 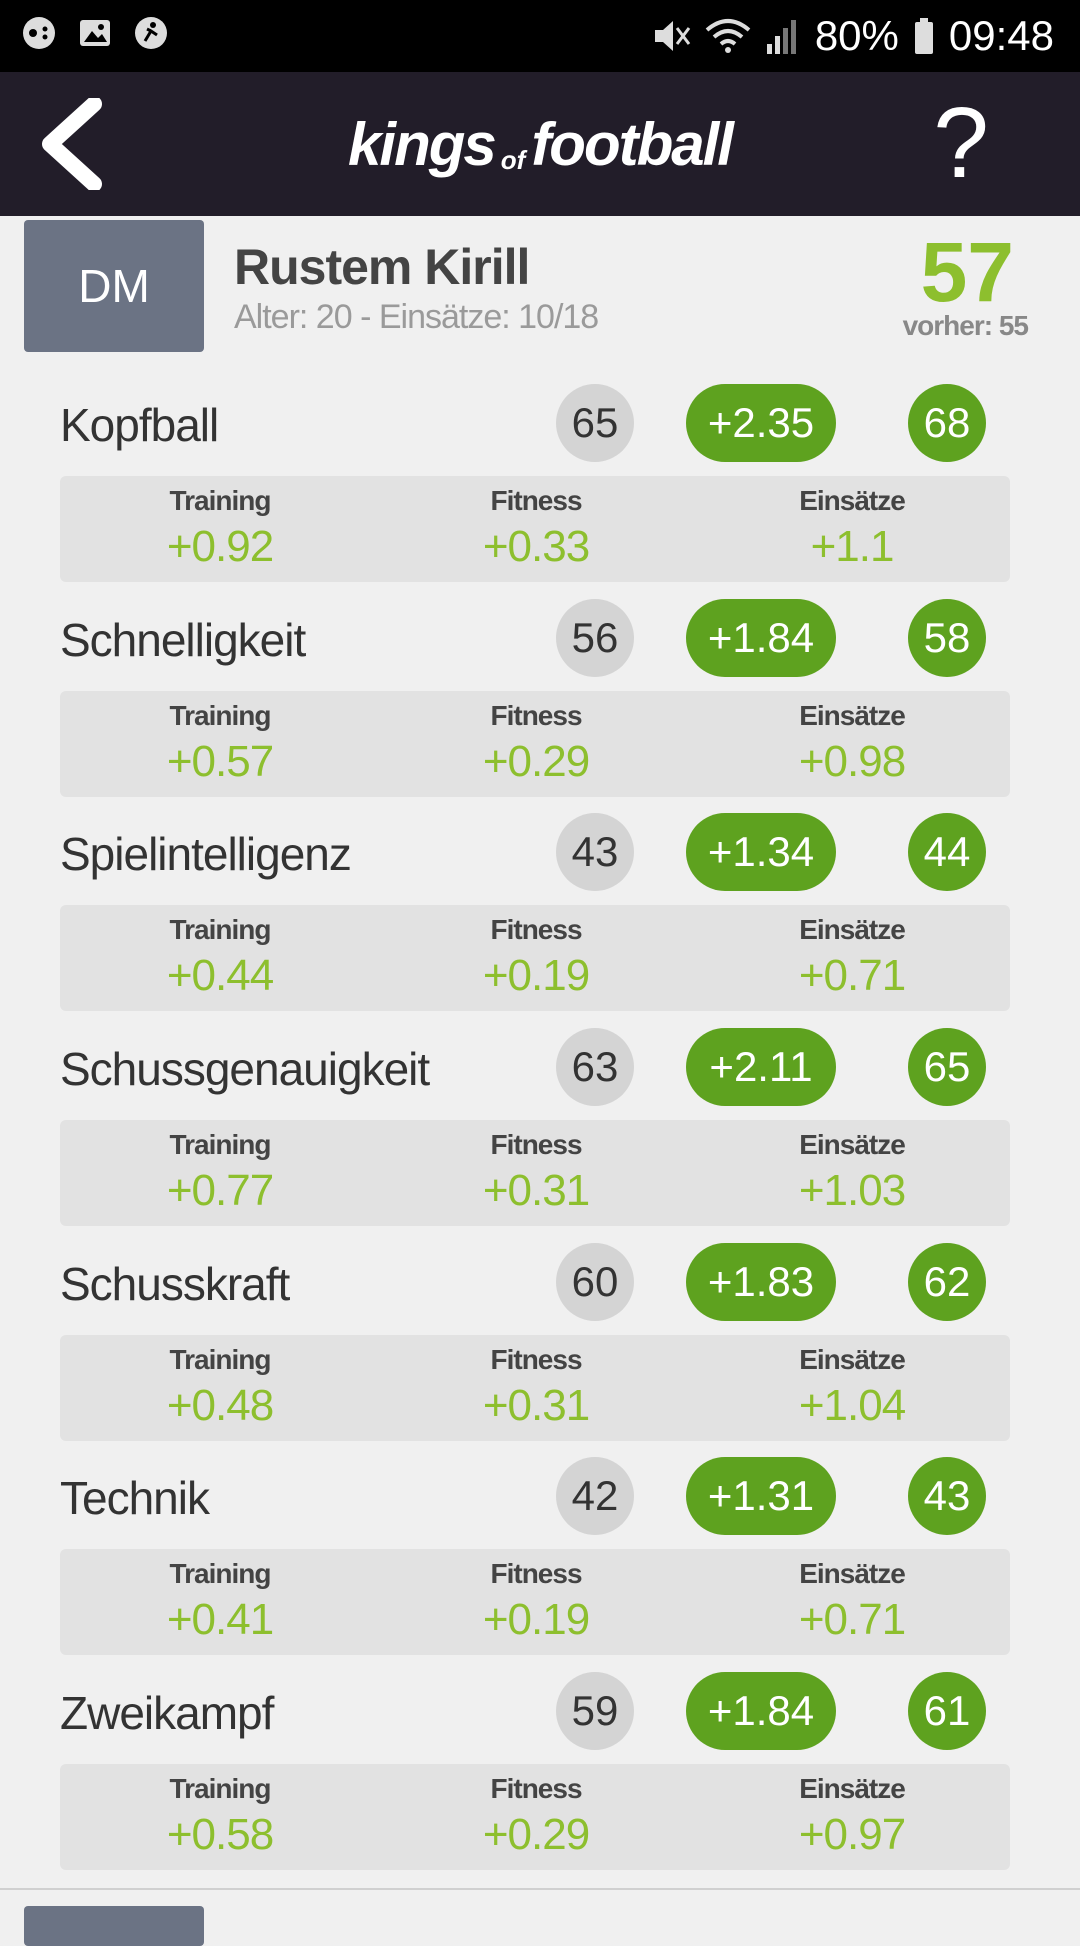 I want to click on delta-badge: +2.11, so click(x=761, y=1067).